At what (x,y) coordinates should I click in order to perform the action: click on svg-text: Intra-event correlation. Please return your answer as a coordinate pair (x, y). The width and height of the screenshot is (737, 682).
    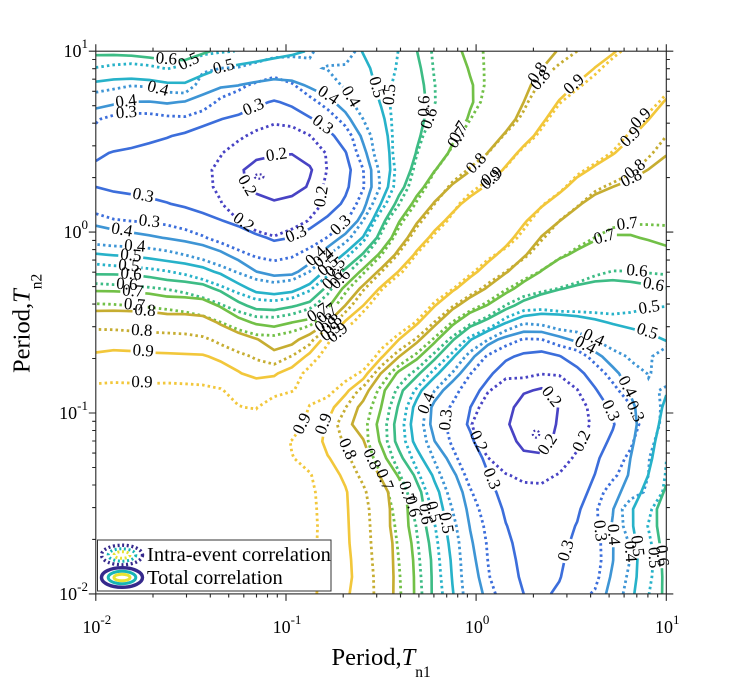
    Looking at the image, I should click on (239, 555).